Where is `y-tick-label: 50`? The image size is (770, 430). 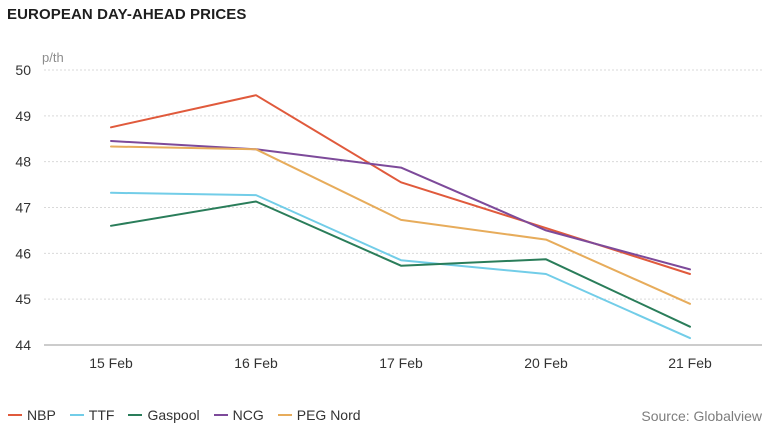
y-tick-label: 50 is located at coordinates (23, 70).